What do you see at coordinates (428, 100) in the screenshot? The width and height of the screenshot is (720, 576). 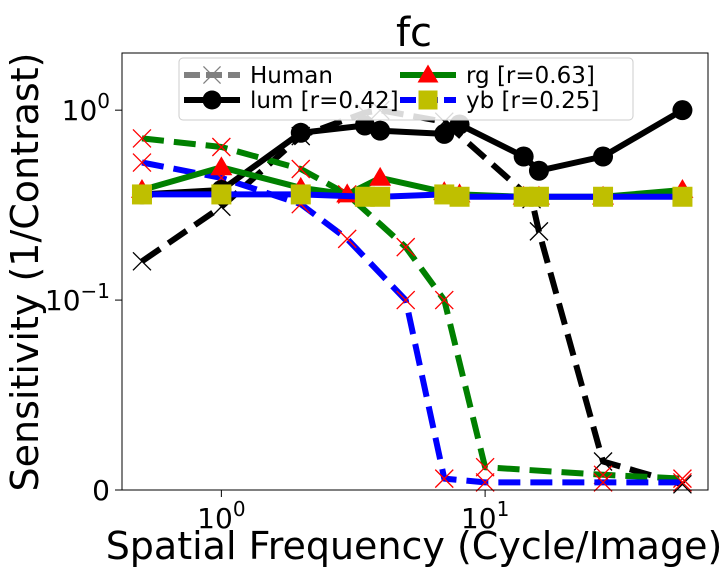 I see `legend-swatch-marker-yb-model` at bounding box center [428, 100].